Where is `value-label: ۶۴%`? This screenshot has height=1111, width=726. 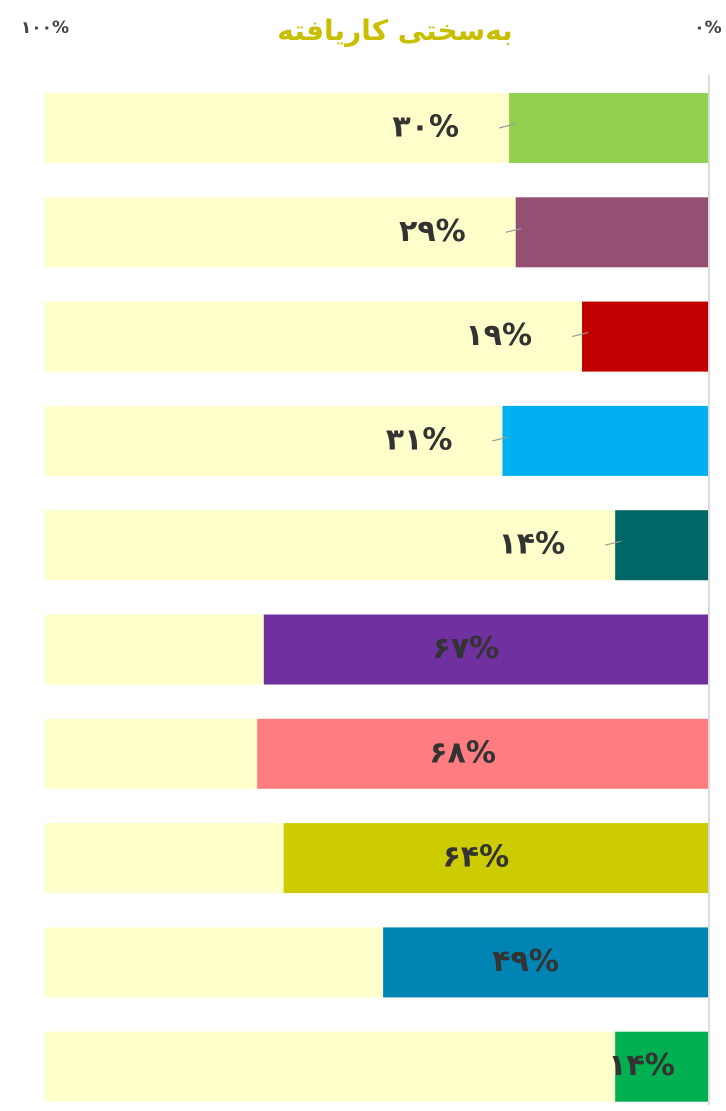
value-label: ۶۴% is located at coordinates (475, 857).